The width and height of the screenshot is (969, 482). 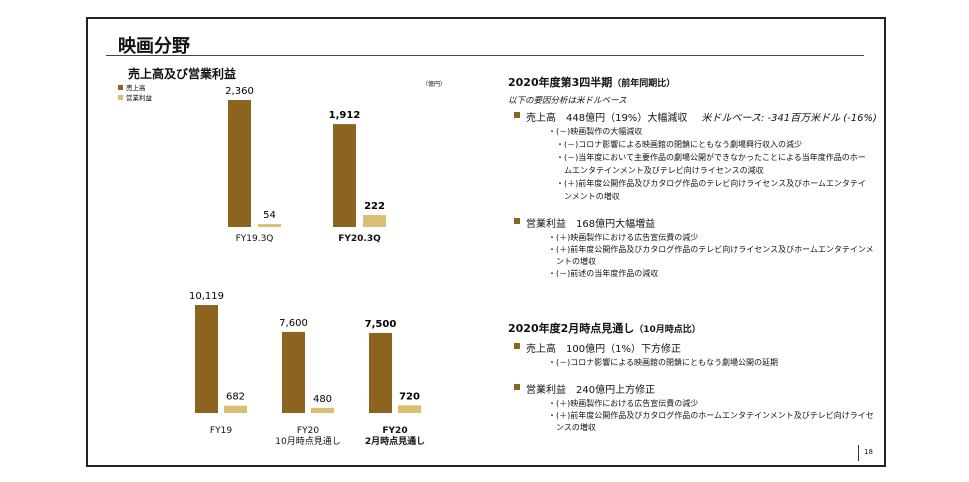 What do you see at coordinates (136, 87) in the screenshot?
I see `legend-label: 売上高` at bounding box center [136, 87].